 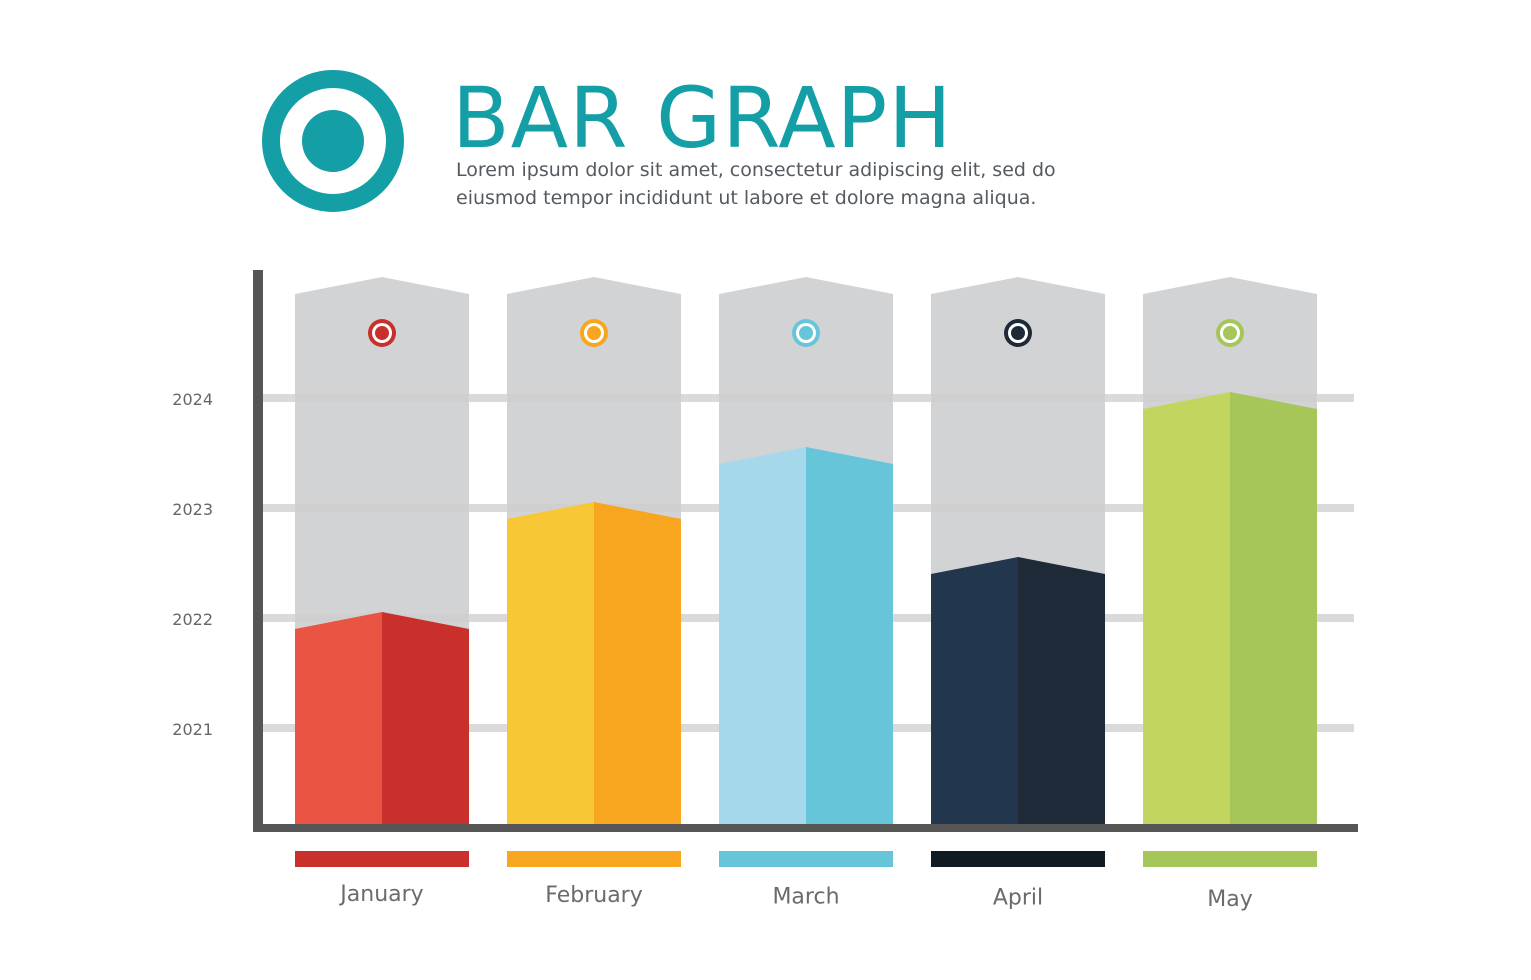 What do you see at coordinates (1273, 609) in the screenshot?
I see `bar-may-right` at bounding box center [1273, 609].